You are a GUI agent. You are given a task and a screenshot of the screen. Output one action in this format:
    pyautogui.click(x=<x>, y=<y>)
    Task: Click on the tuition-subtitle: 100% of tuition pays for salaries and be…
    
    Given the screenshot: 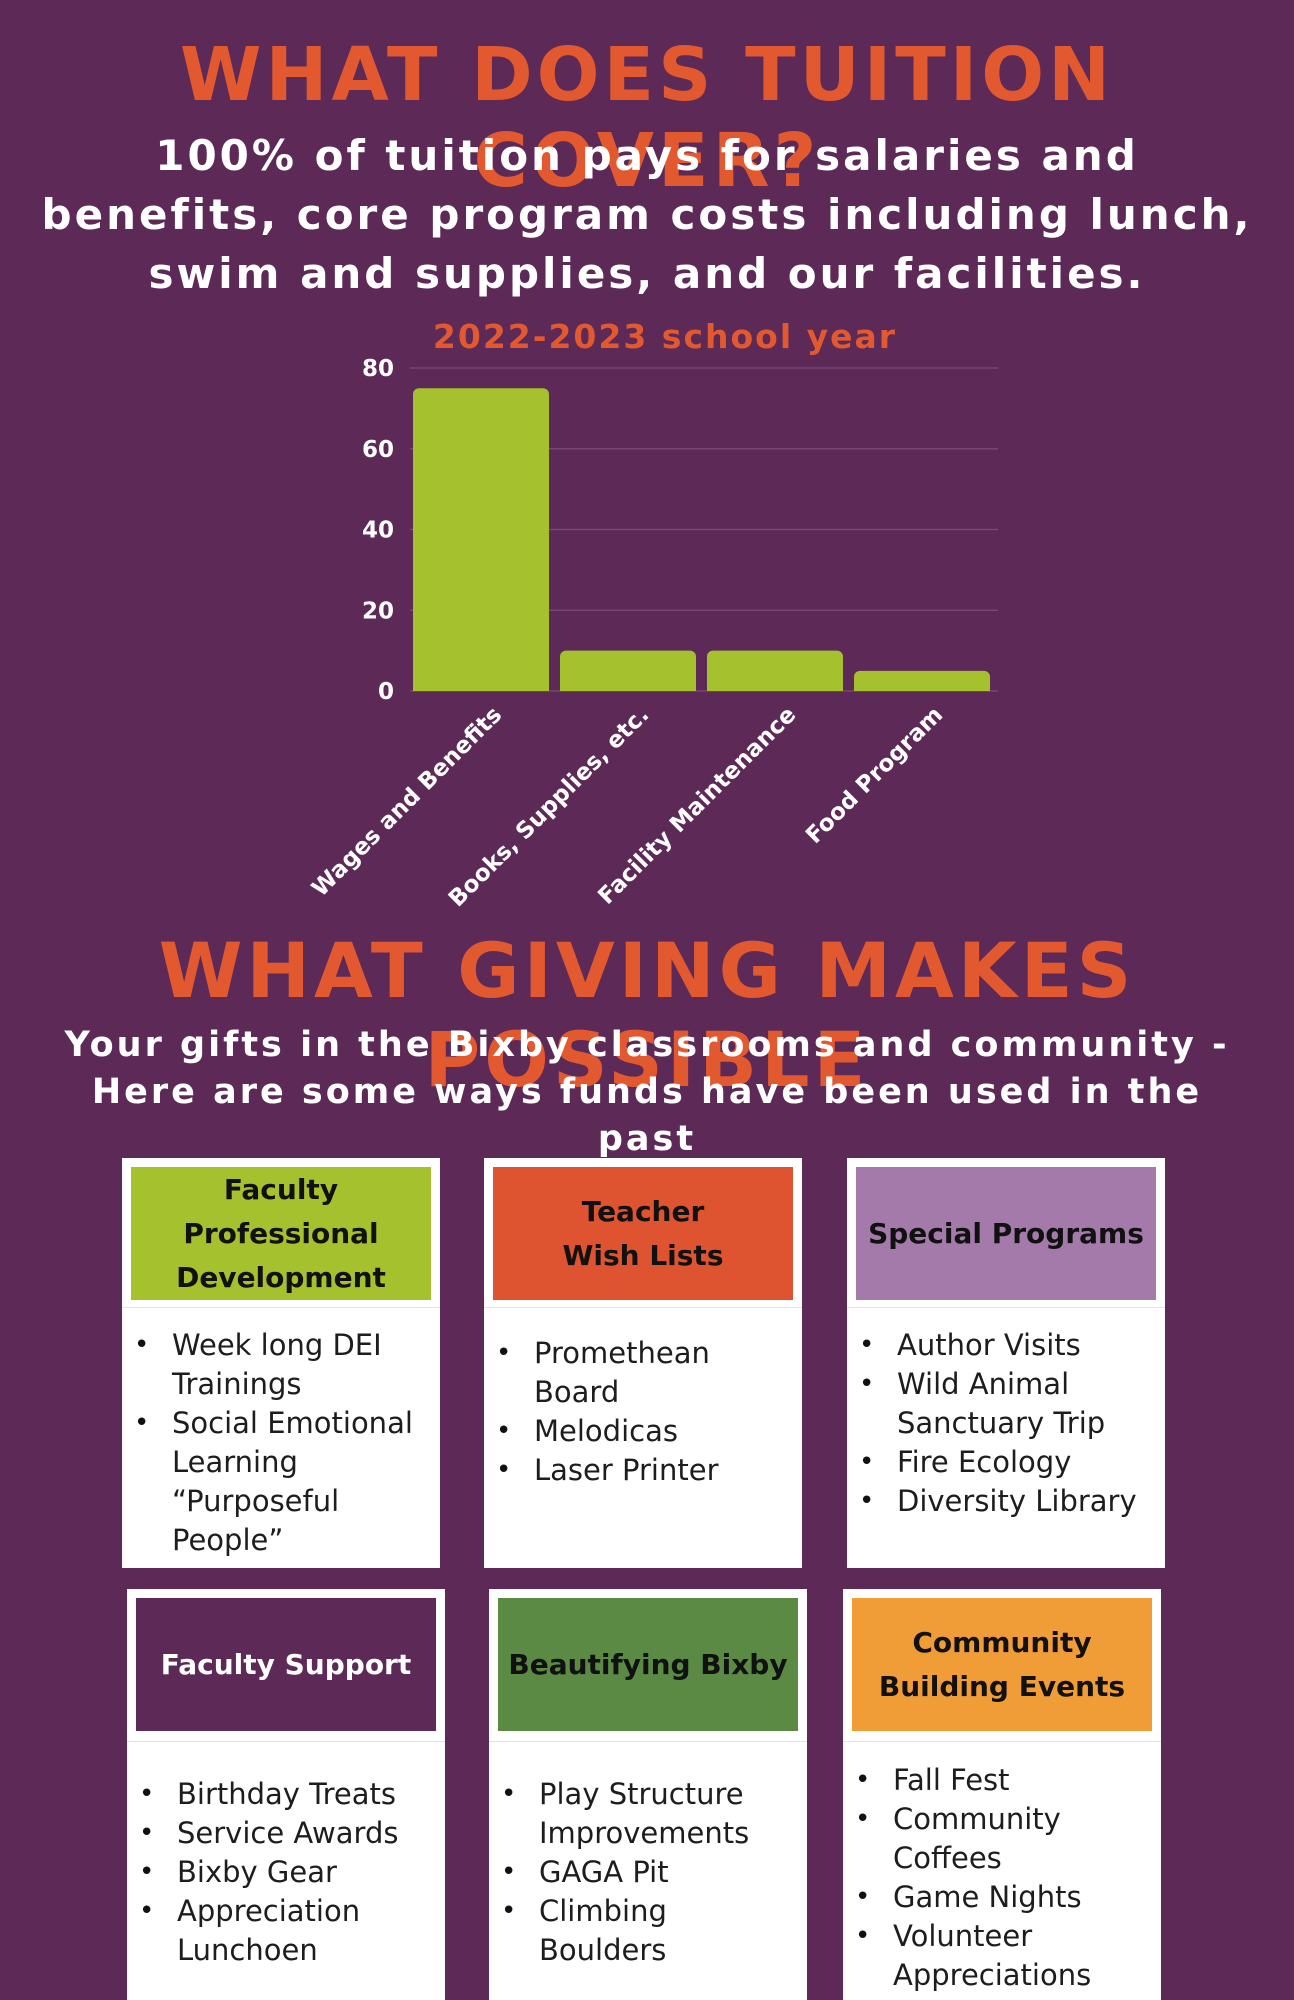 What is the action you would take?
    pyautogui.click(x=647, y=214)
    